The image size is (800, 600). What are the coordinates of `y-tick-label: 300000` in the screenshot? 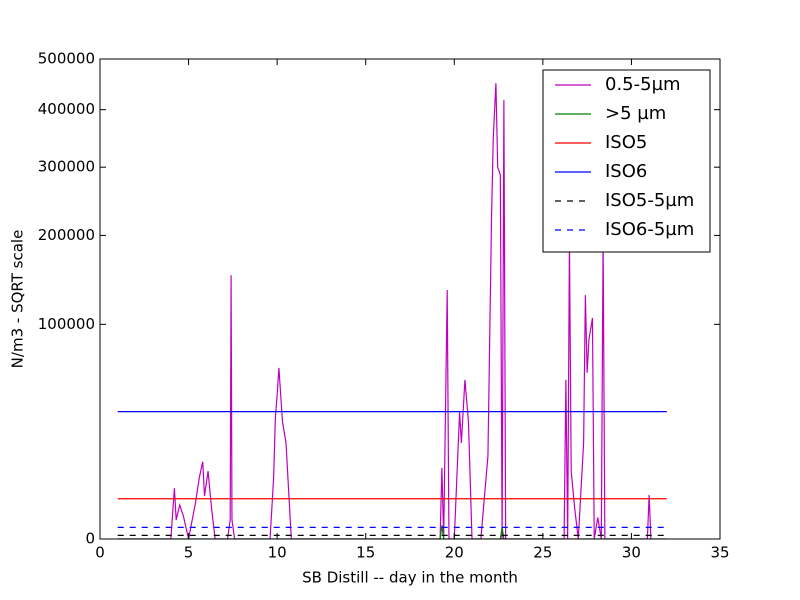 It's located at (66, 167).